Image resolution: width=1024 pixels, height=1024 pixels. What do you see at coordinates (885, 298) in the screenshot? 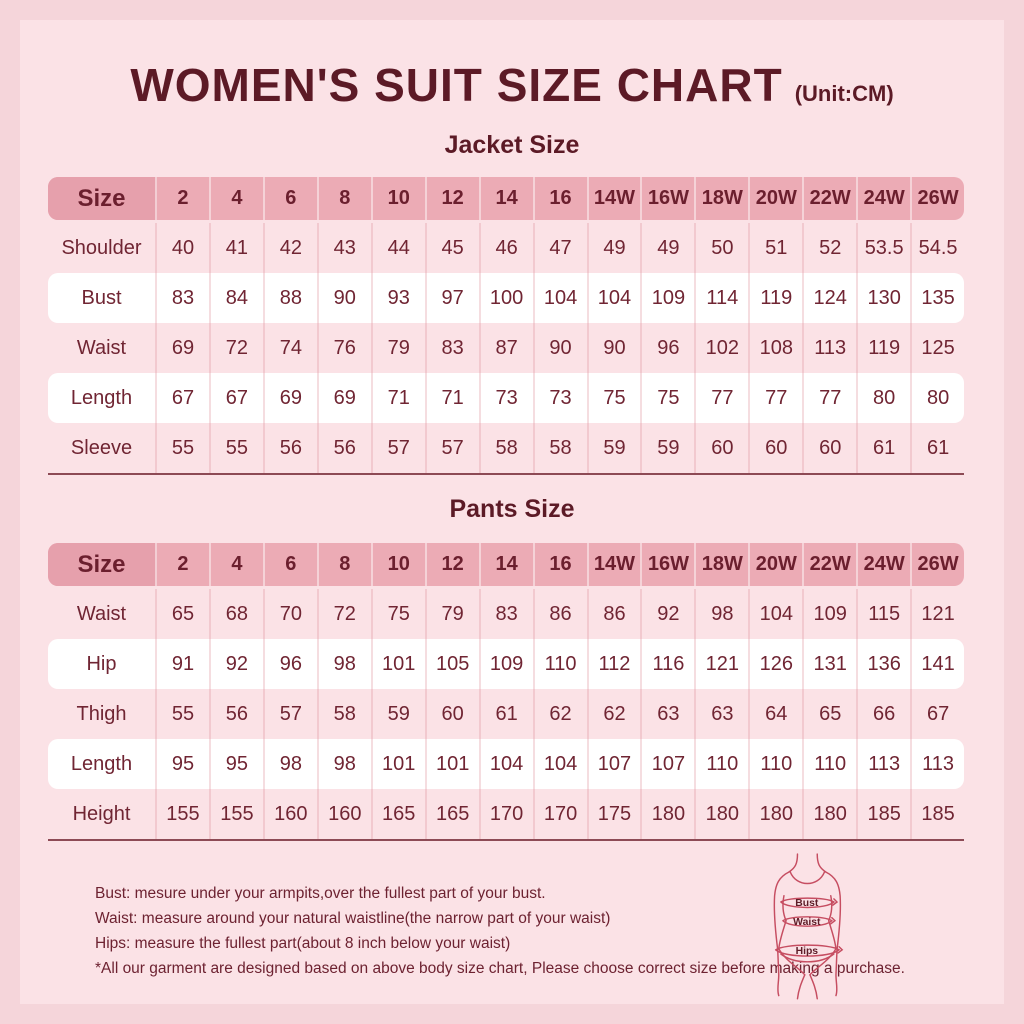
I see `value-cell: 130` at bounding box center [885, 298].